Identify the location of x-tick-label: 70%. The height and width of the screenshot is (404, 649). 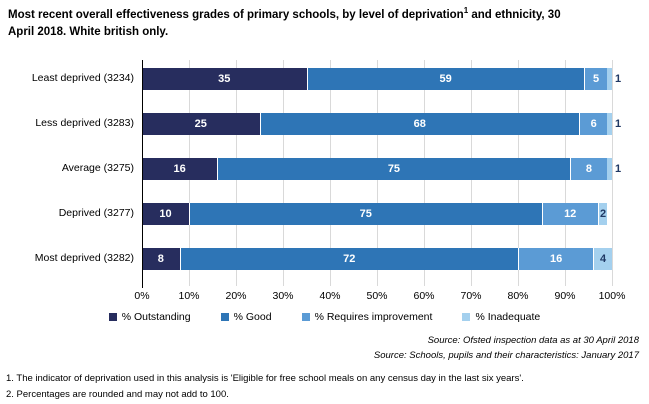
(471, 296).